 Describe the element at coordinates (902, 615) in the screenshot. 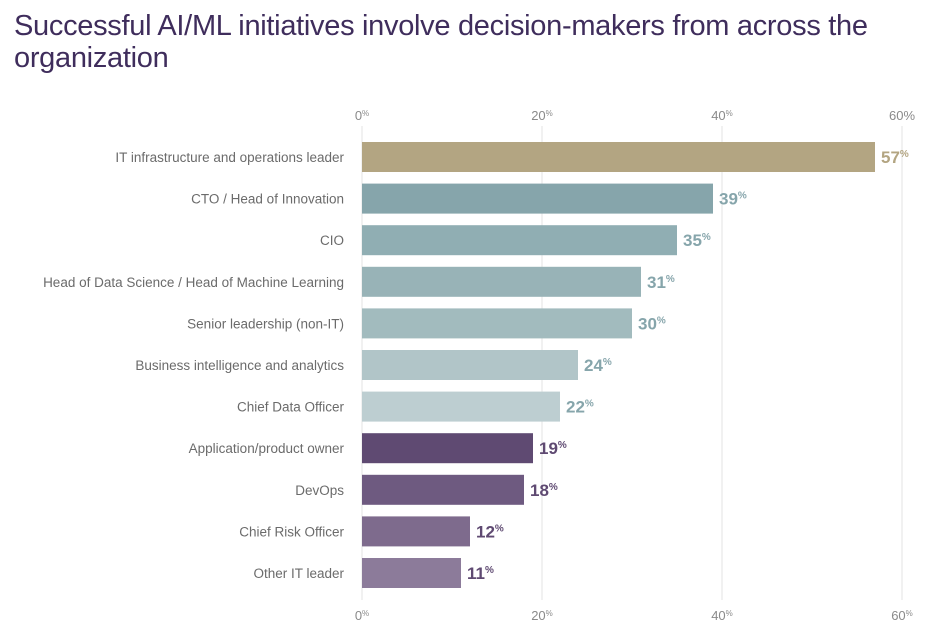

I see `bottom-tick-label-60: 60%` at that location.